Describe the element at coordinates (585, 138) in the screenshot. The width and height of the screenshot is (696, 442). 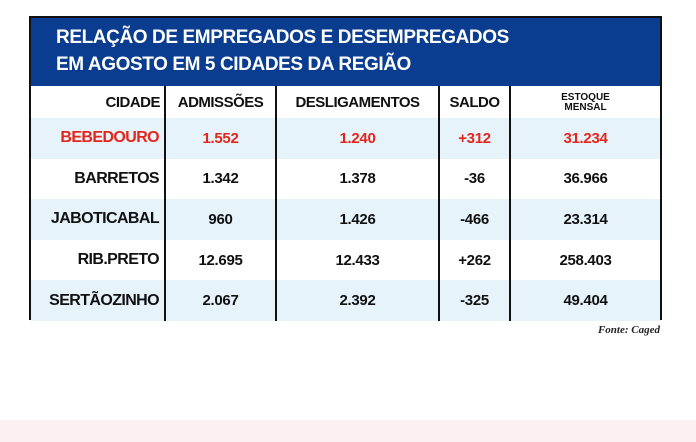
I see `cell-estoque: 31.234` at that location.